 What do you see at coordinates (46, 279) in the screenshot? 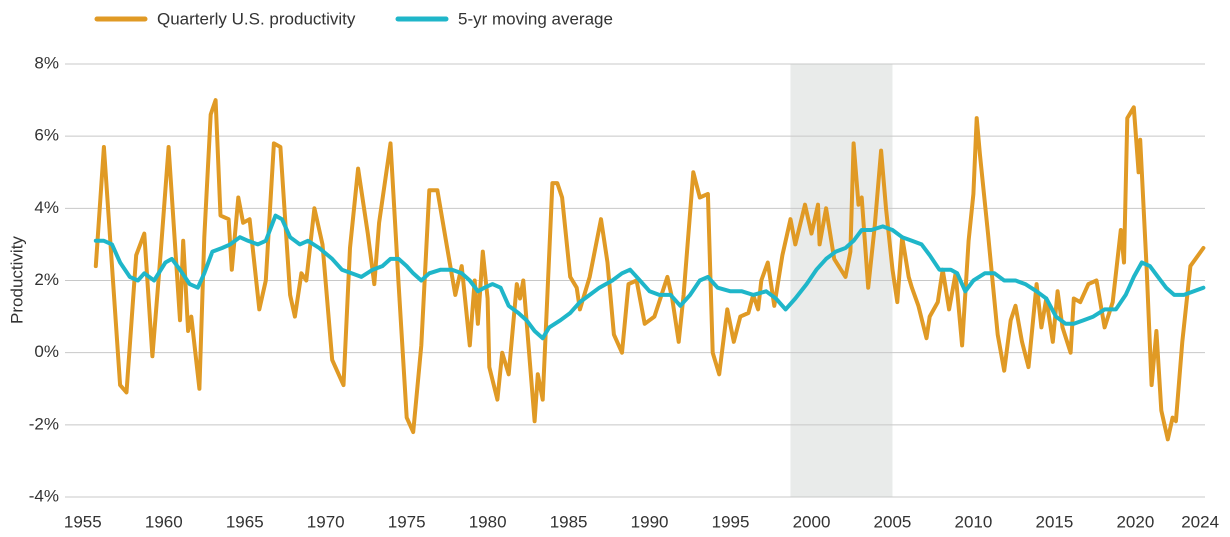
I see `y-tick-label: 2%` at bounding box center [46, 279].